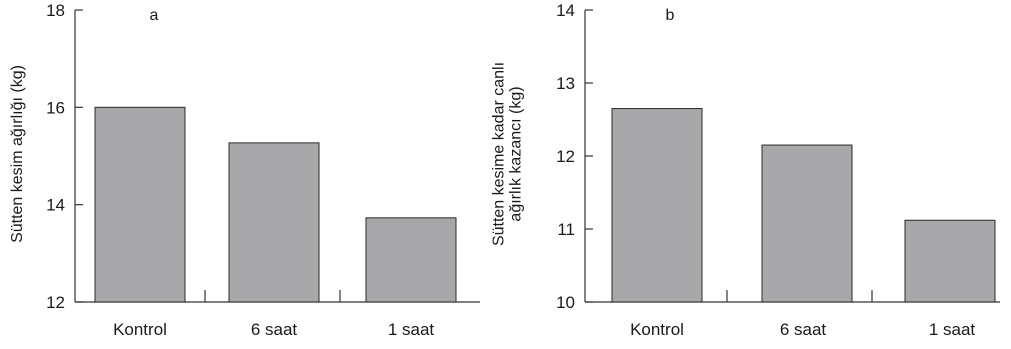 This screenshot has height=349, width=1011. I want to click on y-tick-label: 13, so click(565, 83).